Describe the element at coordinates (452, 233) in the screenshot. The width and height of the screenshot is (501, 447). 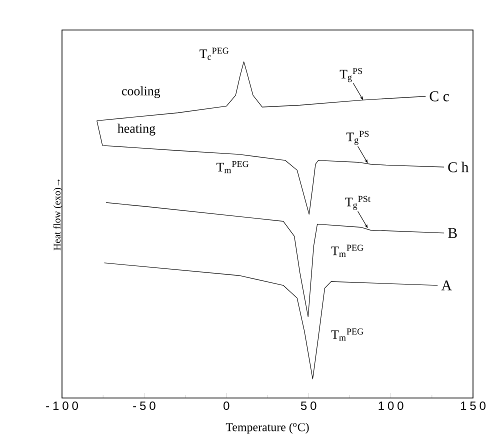
I see `series-label: B` at that location.